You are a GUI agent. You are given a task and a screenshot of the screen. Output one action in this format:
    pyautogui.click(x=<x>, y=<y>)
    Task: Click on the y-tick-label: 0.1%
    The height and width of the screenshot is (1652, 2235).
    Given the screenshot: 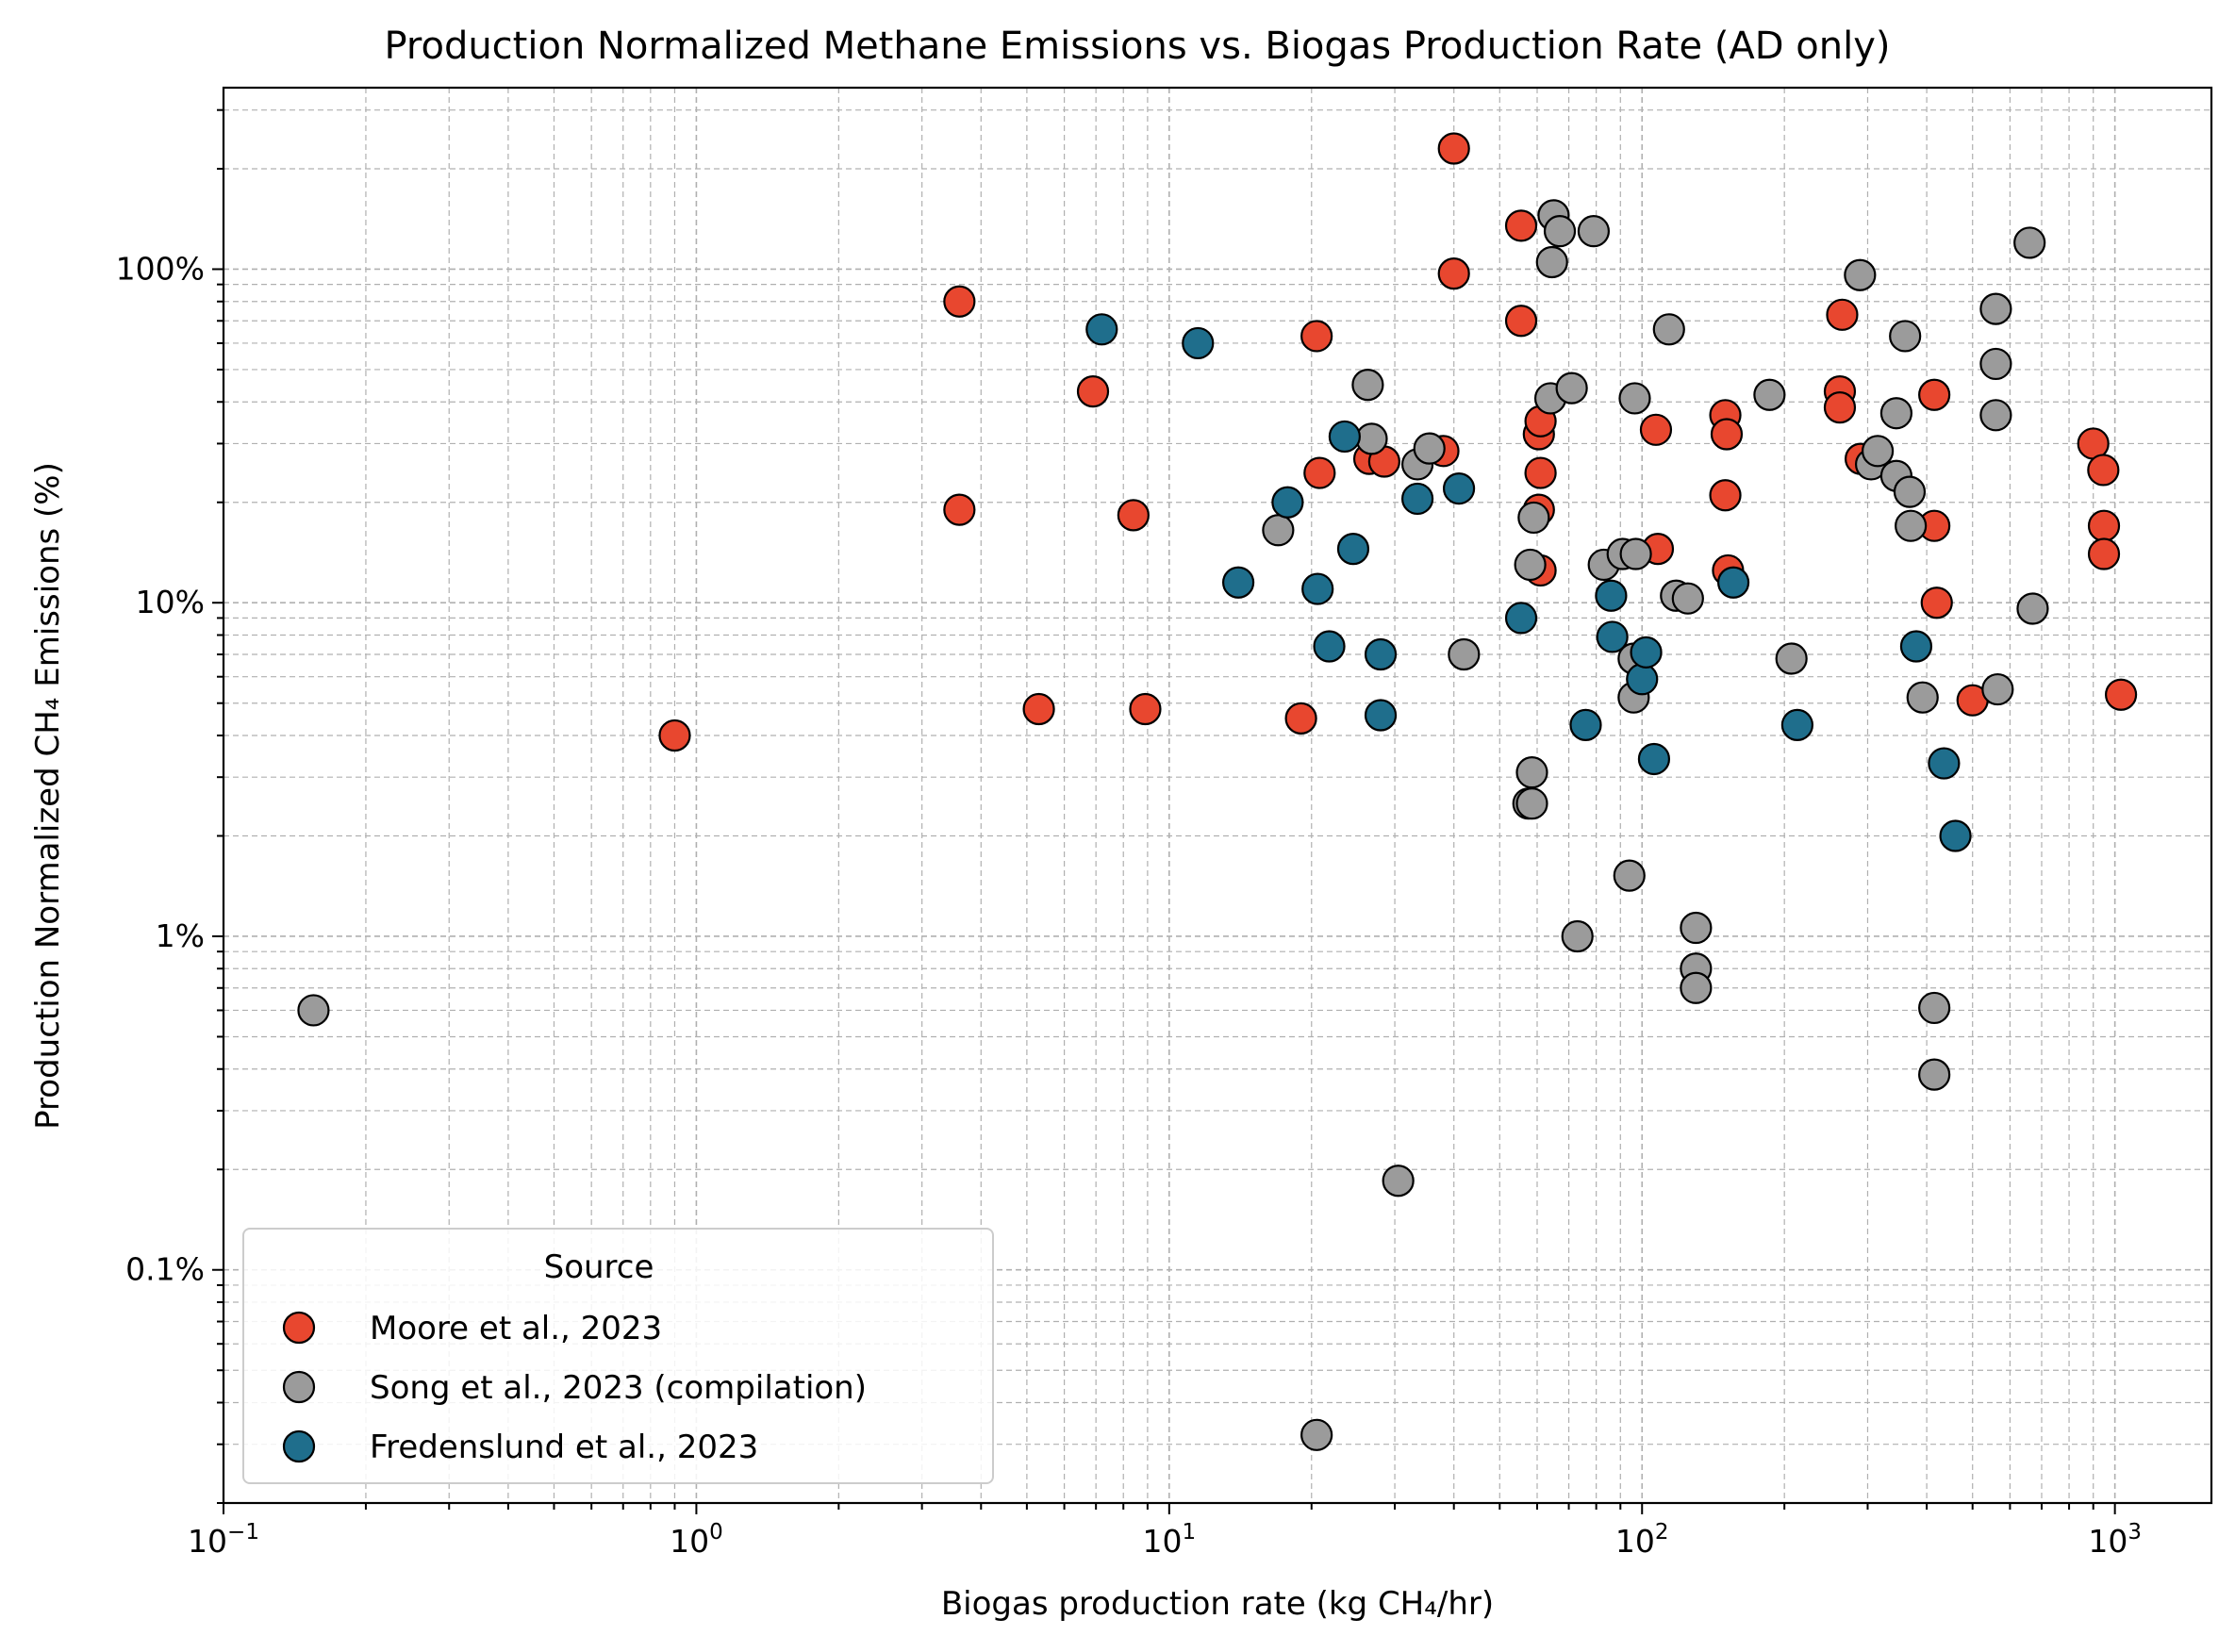 What is the action you would take?
    pyautogui.click(x=165, y=1269)
    